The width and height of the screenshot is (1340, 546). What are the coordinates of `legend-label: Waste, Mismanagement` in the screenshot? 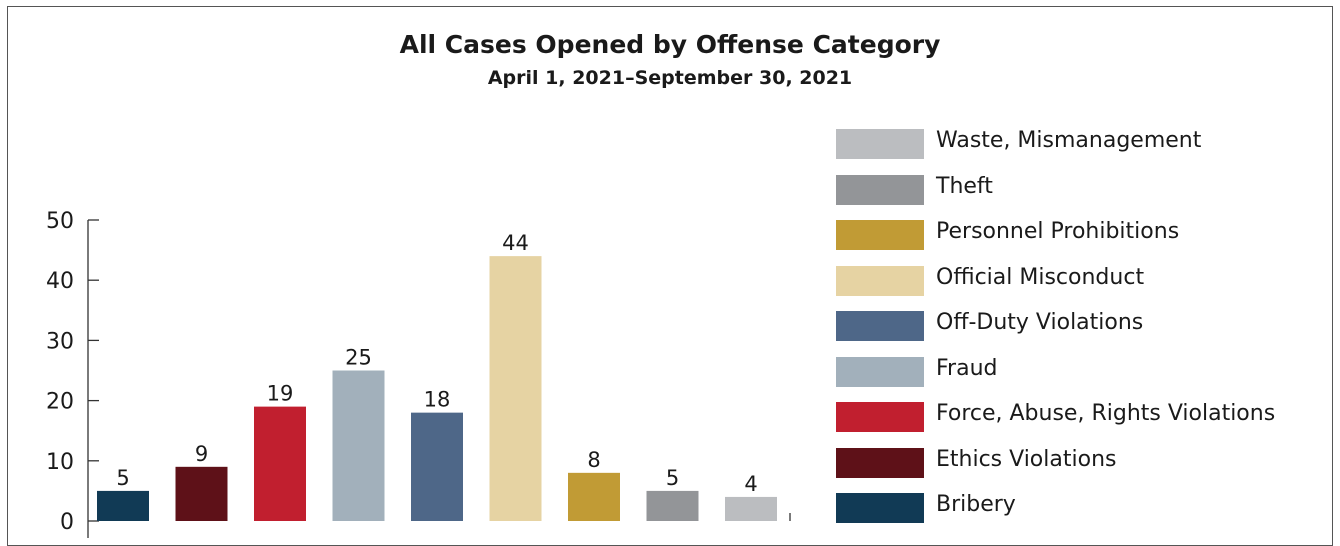 It's located at (1069, 140).